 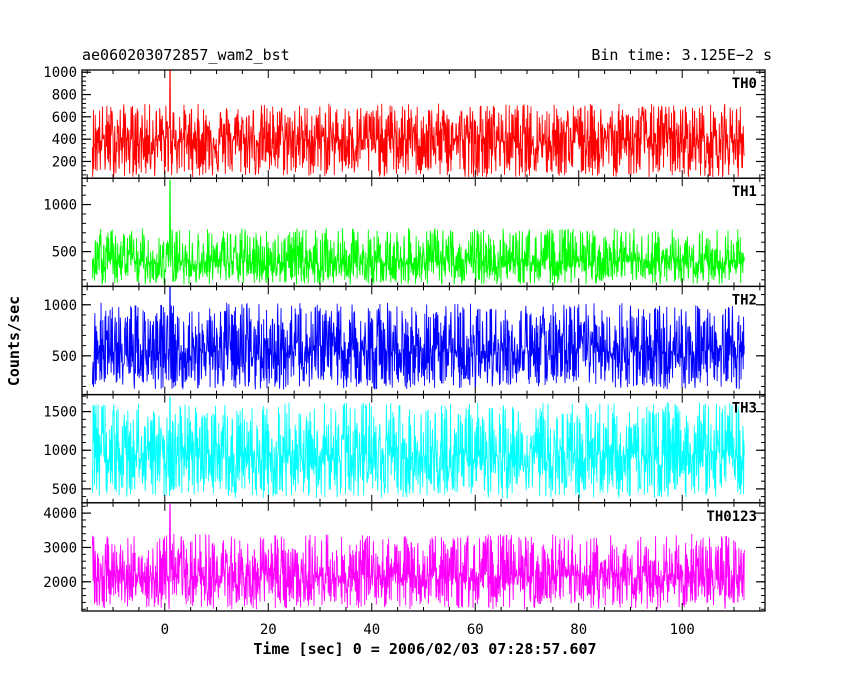 I want to click on chart-title: ae060203072857_wam2_bst, so click(x=186, y=55).